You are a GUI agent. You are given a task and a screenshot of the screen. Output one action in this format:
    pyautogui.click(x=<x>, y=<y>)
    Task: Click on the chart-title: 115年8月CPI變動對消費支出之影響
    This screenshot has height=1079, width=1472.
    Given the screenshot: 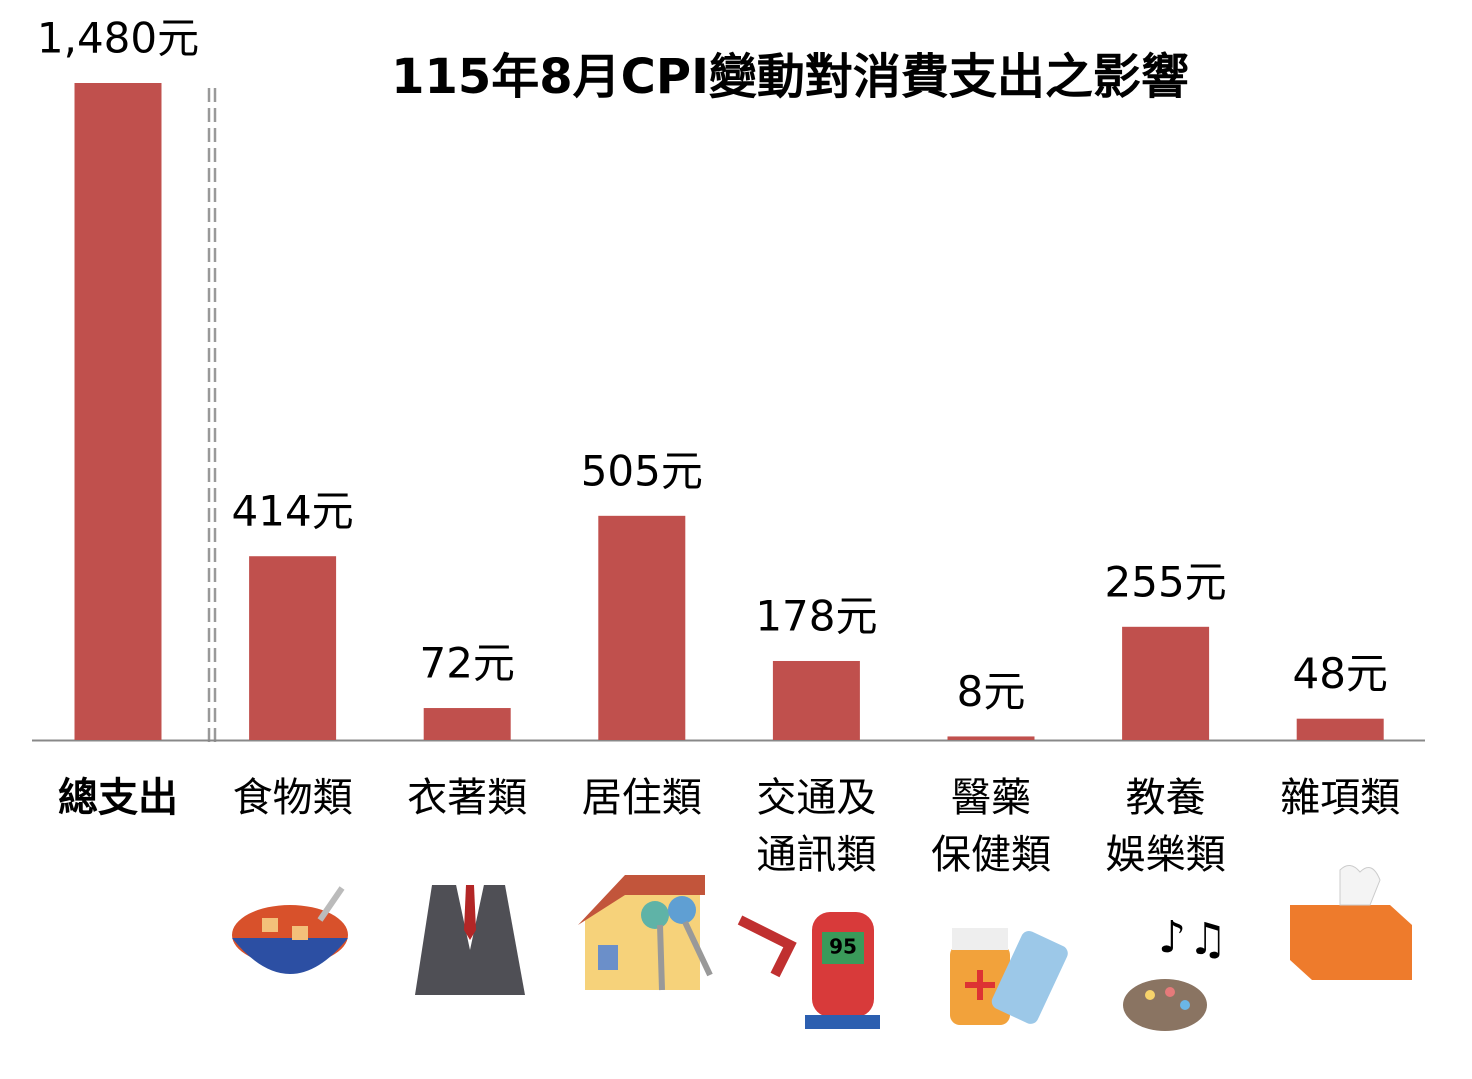 What is the action you would take?
    pyautogui.click(x=790, y=77)
    